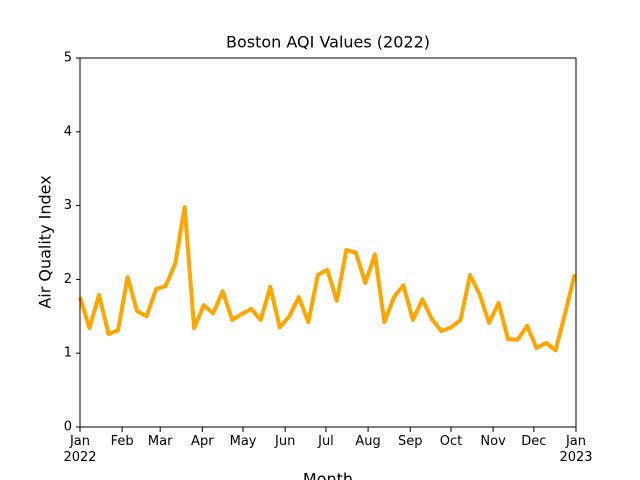 The height and width of the screenshot is (480, 640). Describe the element at coordinates (45, 241) in the screenshot. I see `y-axis-label: Air Quality Index` at that location.